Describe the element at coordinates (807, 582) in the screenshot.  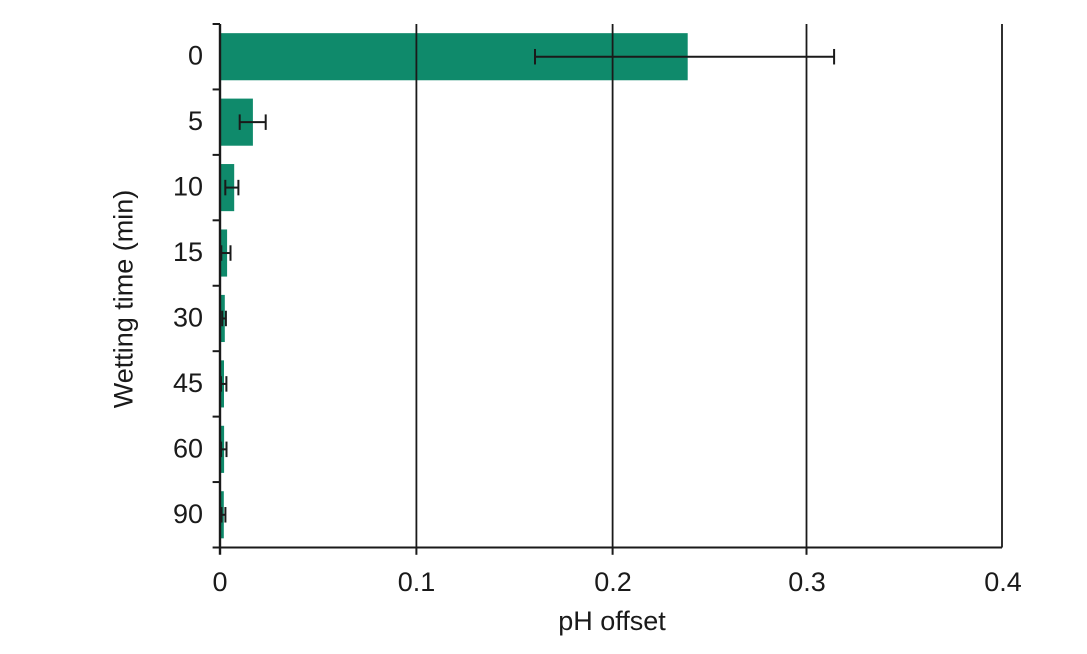
I see `svg-text: 0.3` at that location.